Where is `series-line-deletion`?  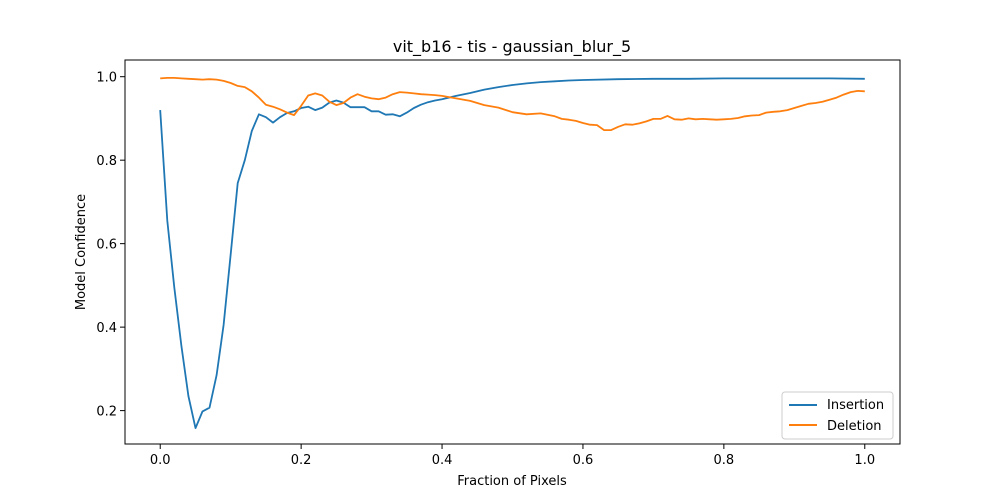
series-line-deletion is located at coordinates (512, 104).